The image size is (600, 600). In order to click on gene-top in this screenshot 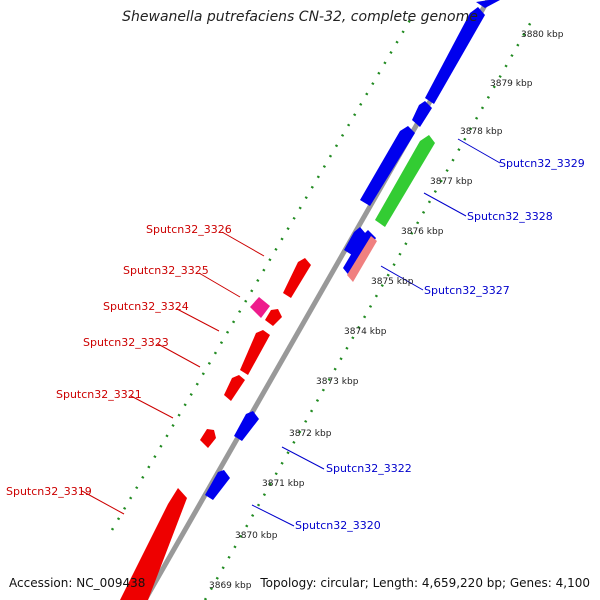, I will do `click(455, 55)`.